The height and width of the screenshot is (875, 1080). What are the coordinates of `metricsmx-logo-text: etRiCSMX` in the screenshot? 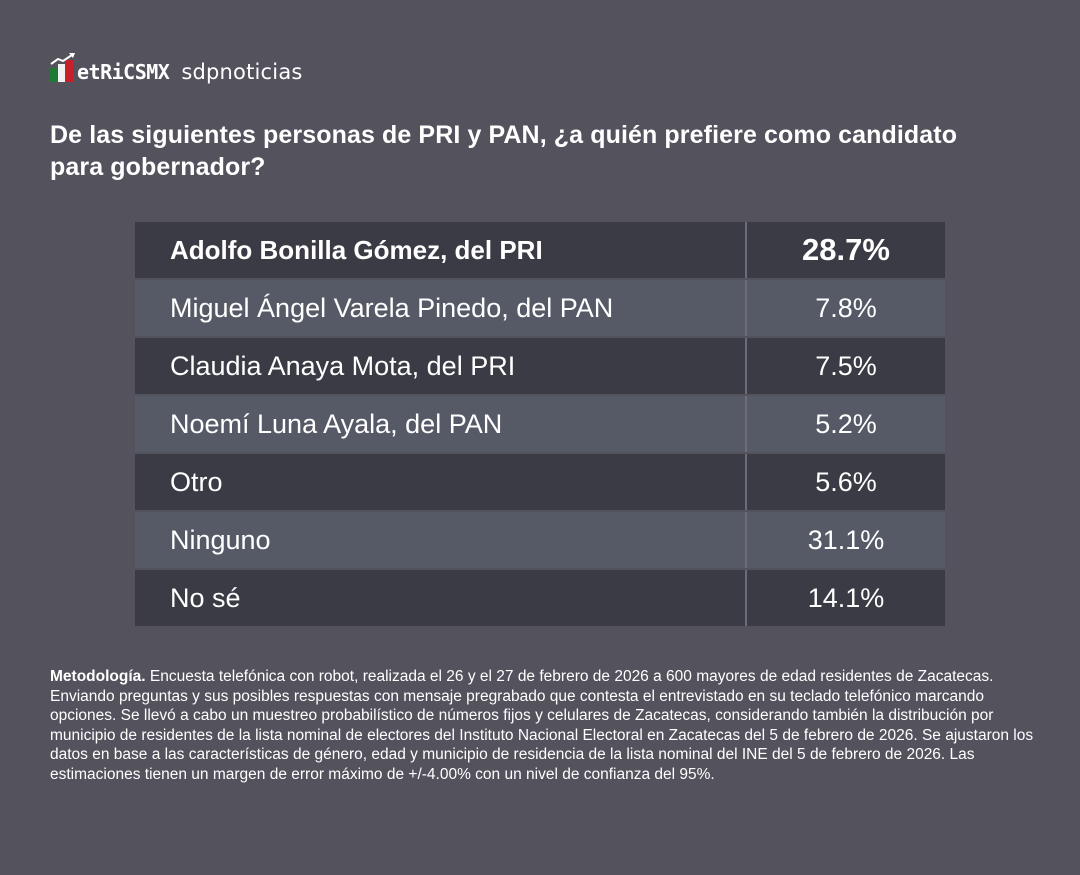 It's located at (123, 72).